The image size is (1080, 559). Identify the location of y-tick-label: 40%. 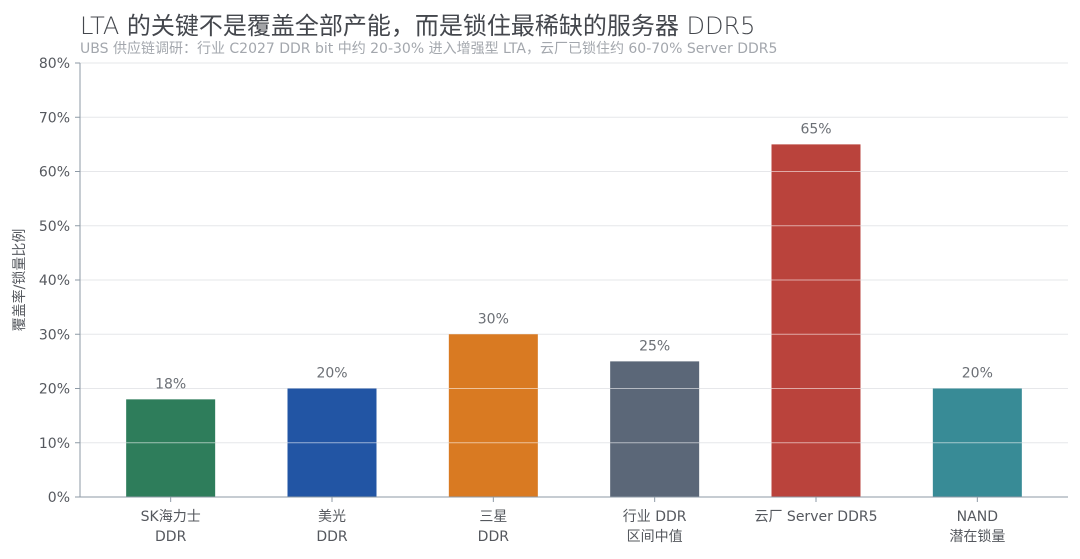
(54, 281).